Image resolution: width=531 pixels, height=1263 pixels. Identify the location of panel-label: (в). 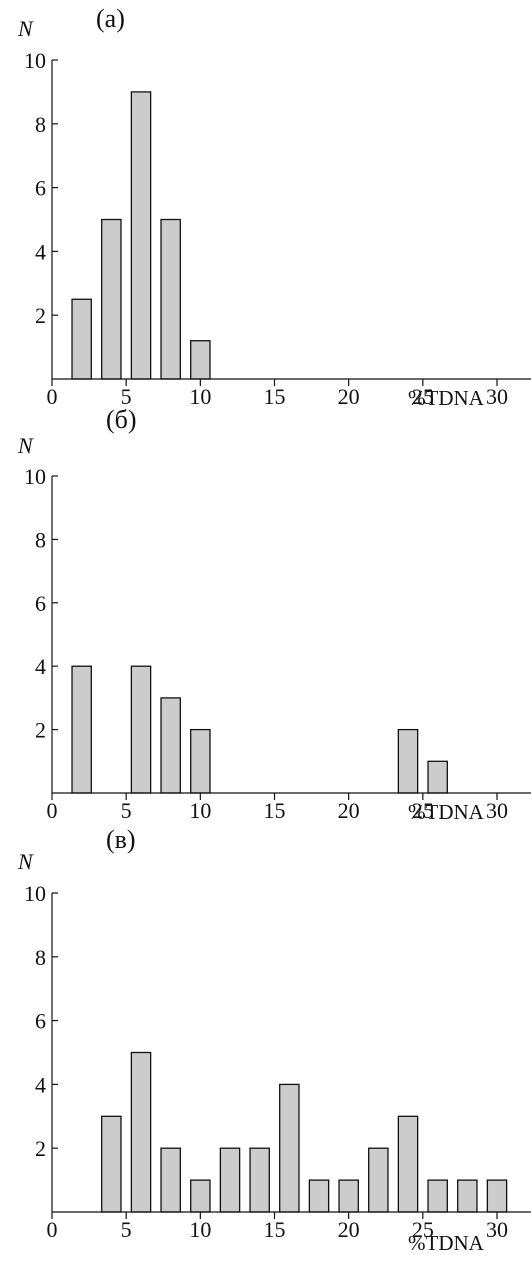
(121, 839).